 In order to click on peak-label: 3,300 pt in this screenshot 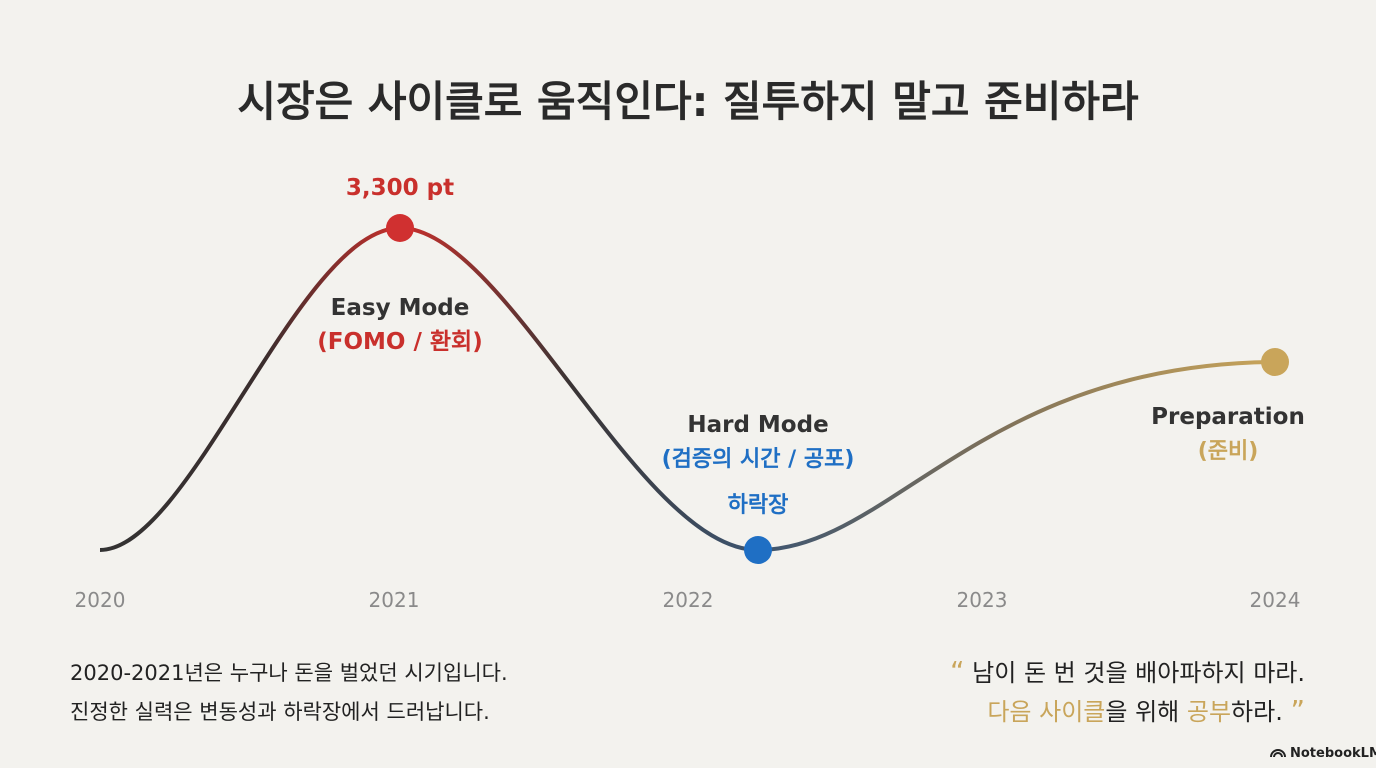, I will do `click(400, 188)`.